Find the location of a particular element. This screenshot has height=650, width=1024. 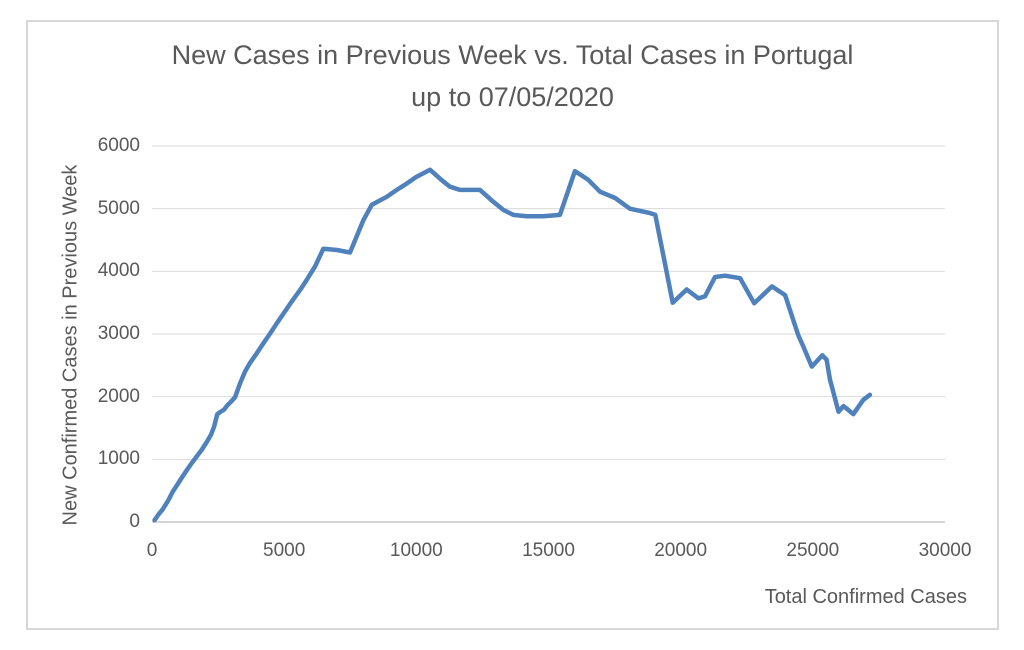

y-axis-title: New Confirmed Cases in Previous Week is located at coordinates (70, 345).